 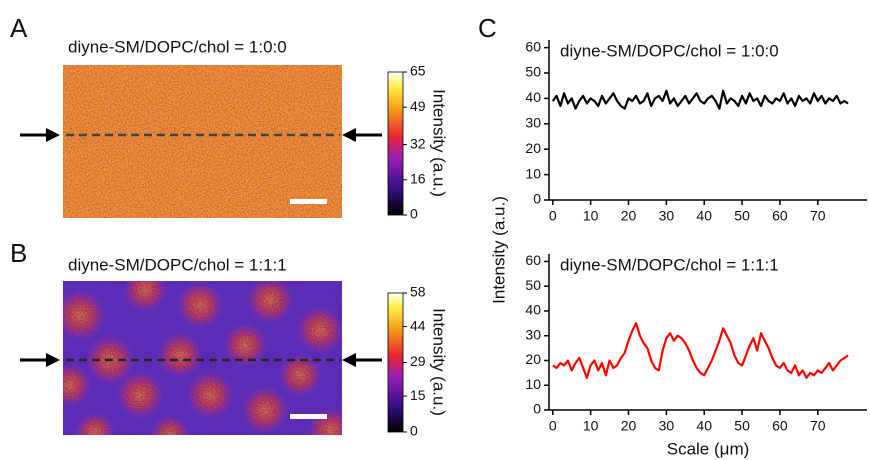 What do you see at coordinates (19, 28) in the screenshot?
I see `panel-letter: A` at bounding box center [19, 28].